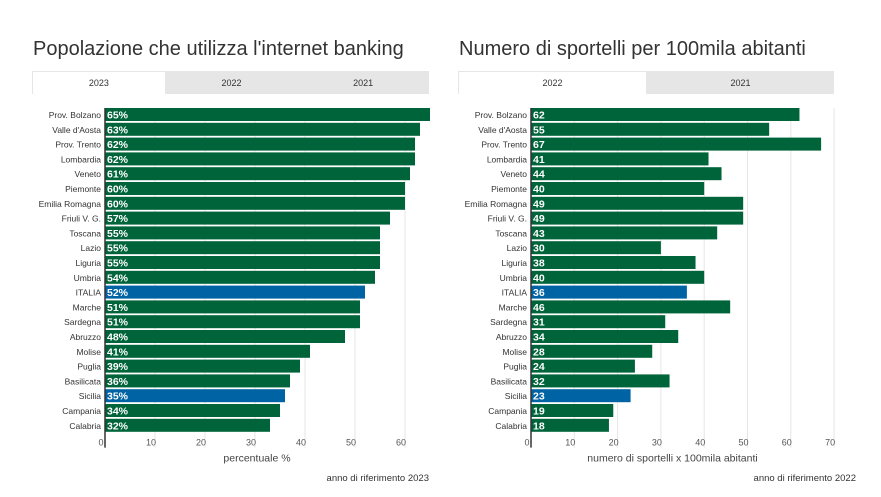 The width and height of the screenshot is (881, 497). I want to click on chart-title-right: Numero di sportelli per 100mila abitanti, so click(632, 49).